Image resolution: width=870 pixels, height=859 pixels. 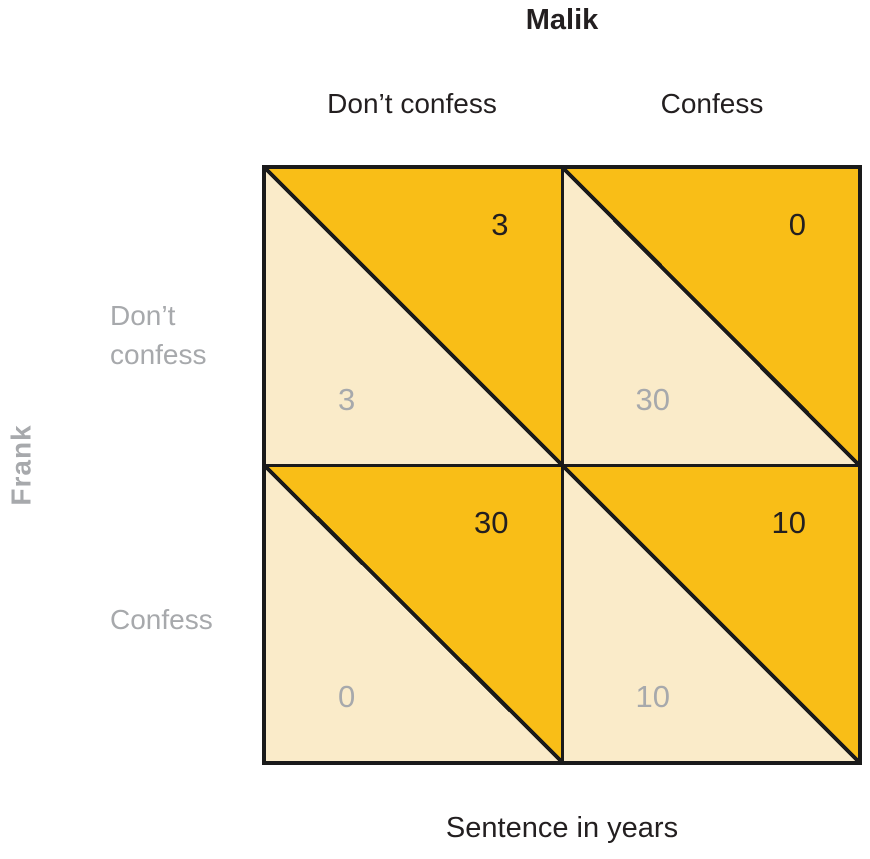 I want to click on column-label-confess: Confess, so click(x=712, y=103).